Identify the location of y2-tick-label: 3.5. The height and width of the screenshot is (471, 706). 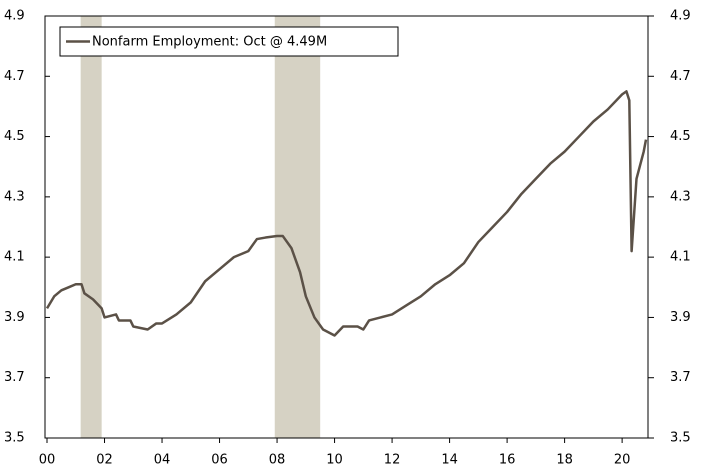
(680, 438).